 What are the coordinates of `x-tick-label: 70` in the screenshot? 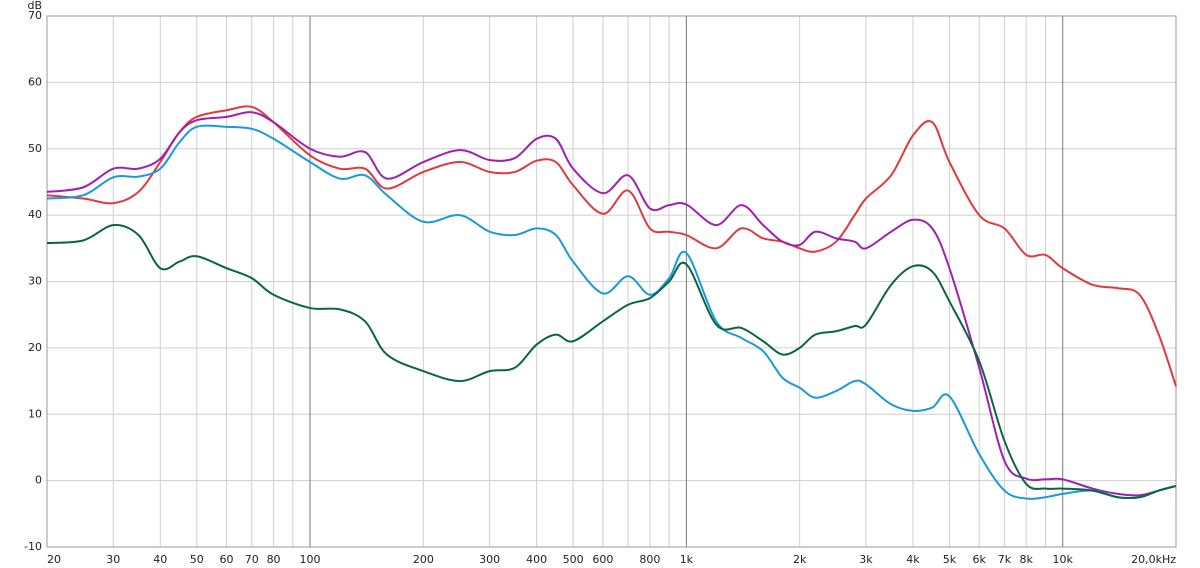 It's located at (252, 559).